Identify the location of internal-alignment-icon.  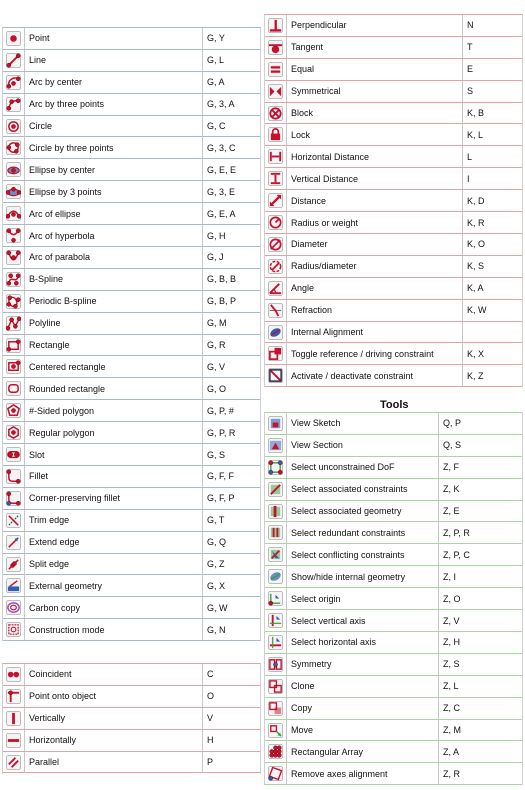
(276, 332).